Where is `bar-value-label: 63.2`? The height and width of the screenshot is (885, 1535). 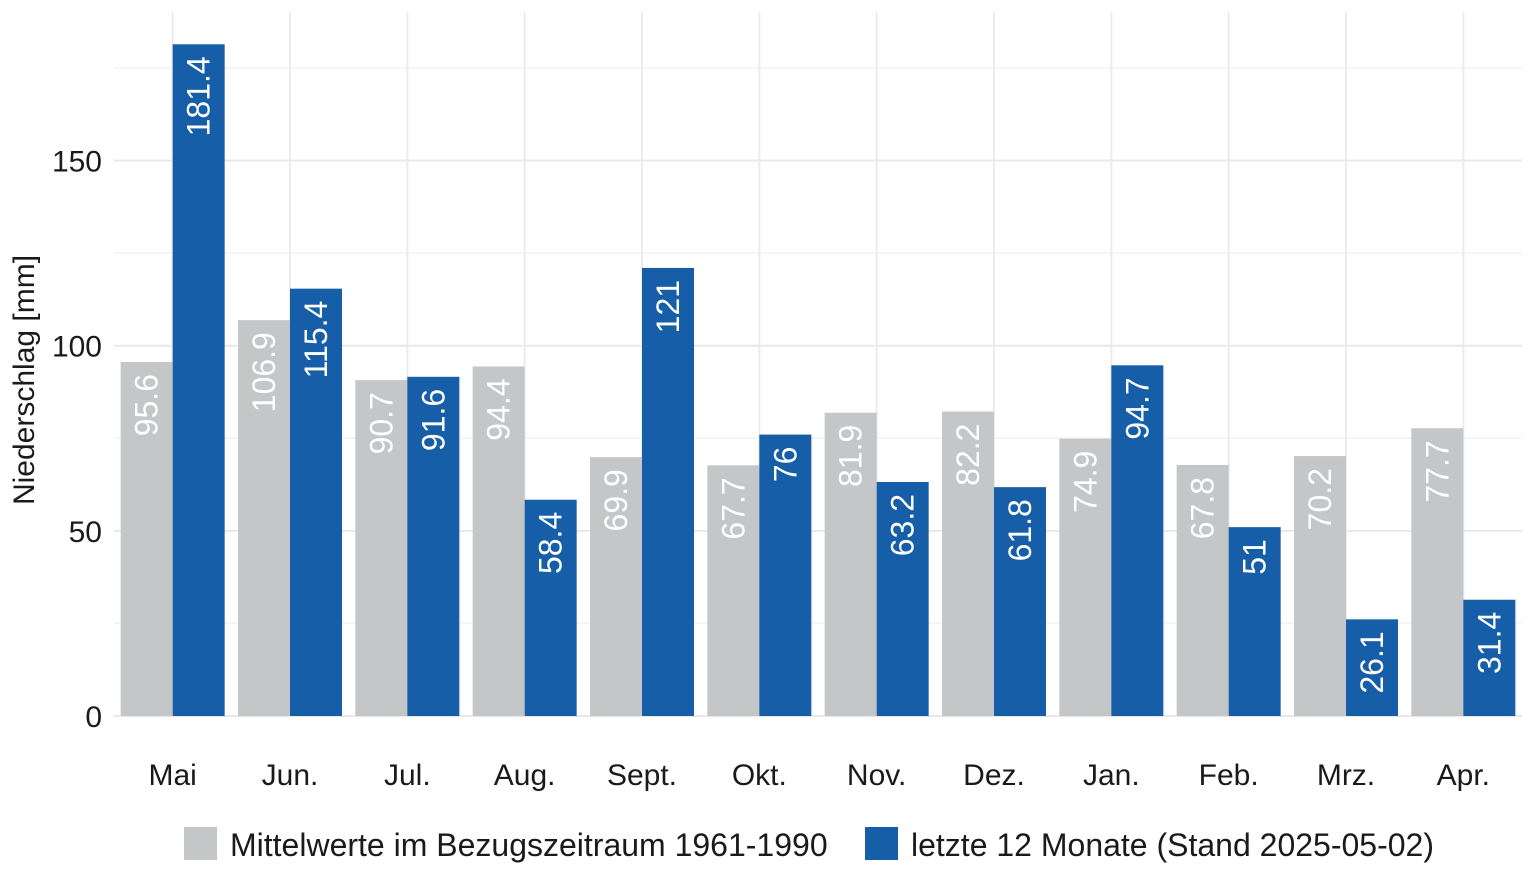 bar-value-label: 63.2 is located at coordinates (903, 525).